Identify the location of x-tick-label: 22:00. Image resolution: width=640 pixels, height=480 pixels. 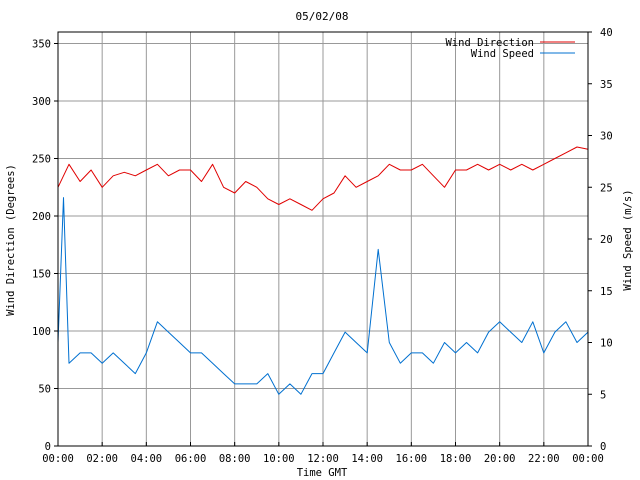
(544, 459).